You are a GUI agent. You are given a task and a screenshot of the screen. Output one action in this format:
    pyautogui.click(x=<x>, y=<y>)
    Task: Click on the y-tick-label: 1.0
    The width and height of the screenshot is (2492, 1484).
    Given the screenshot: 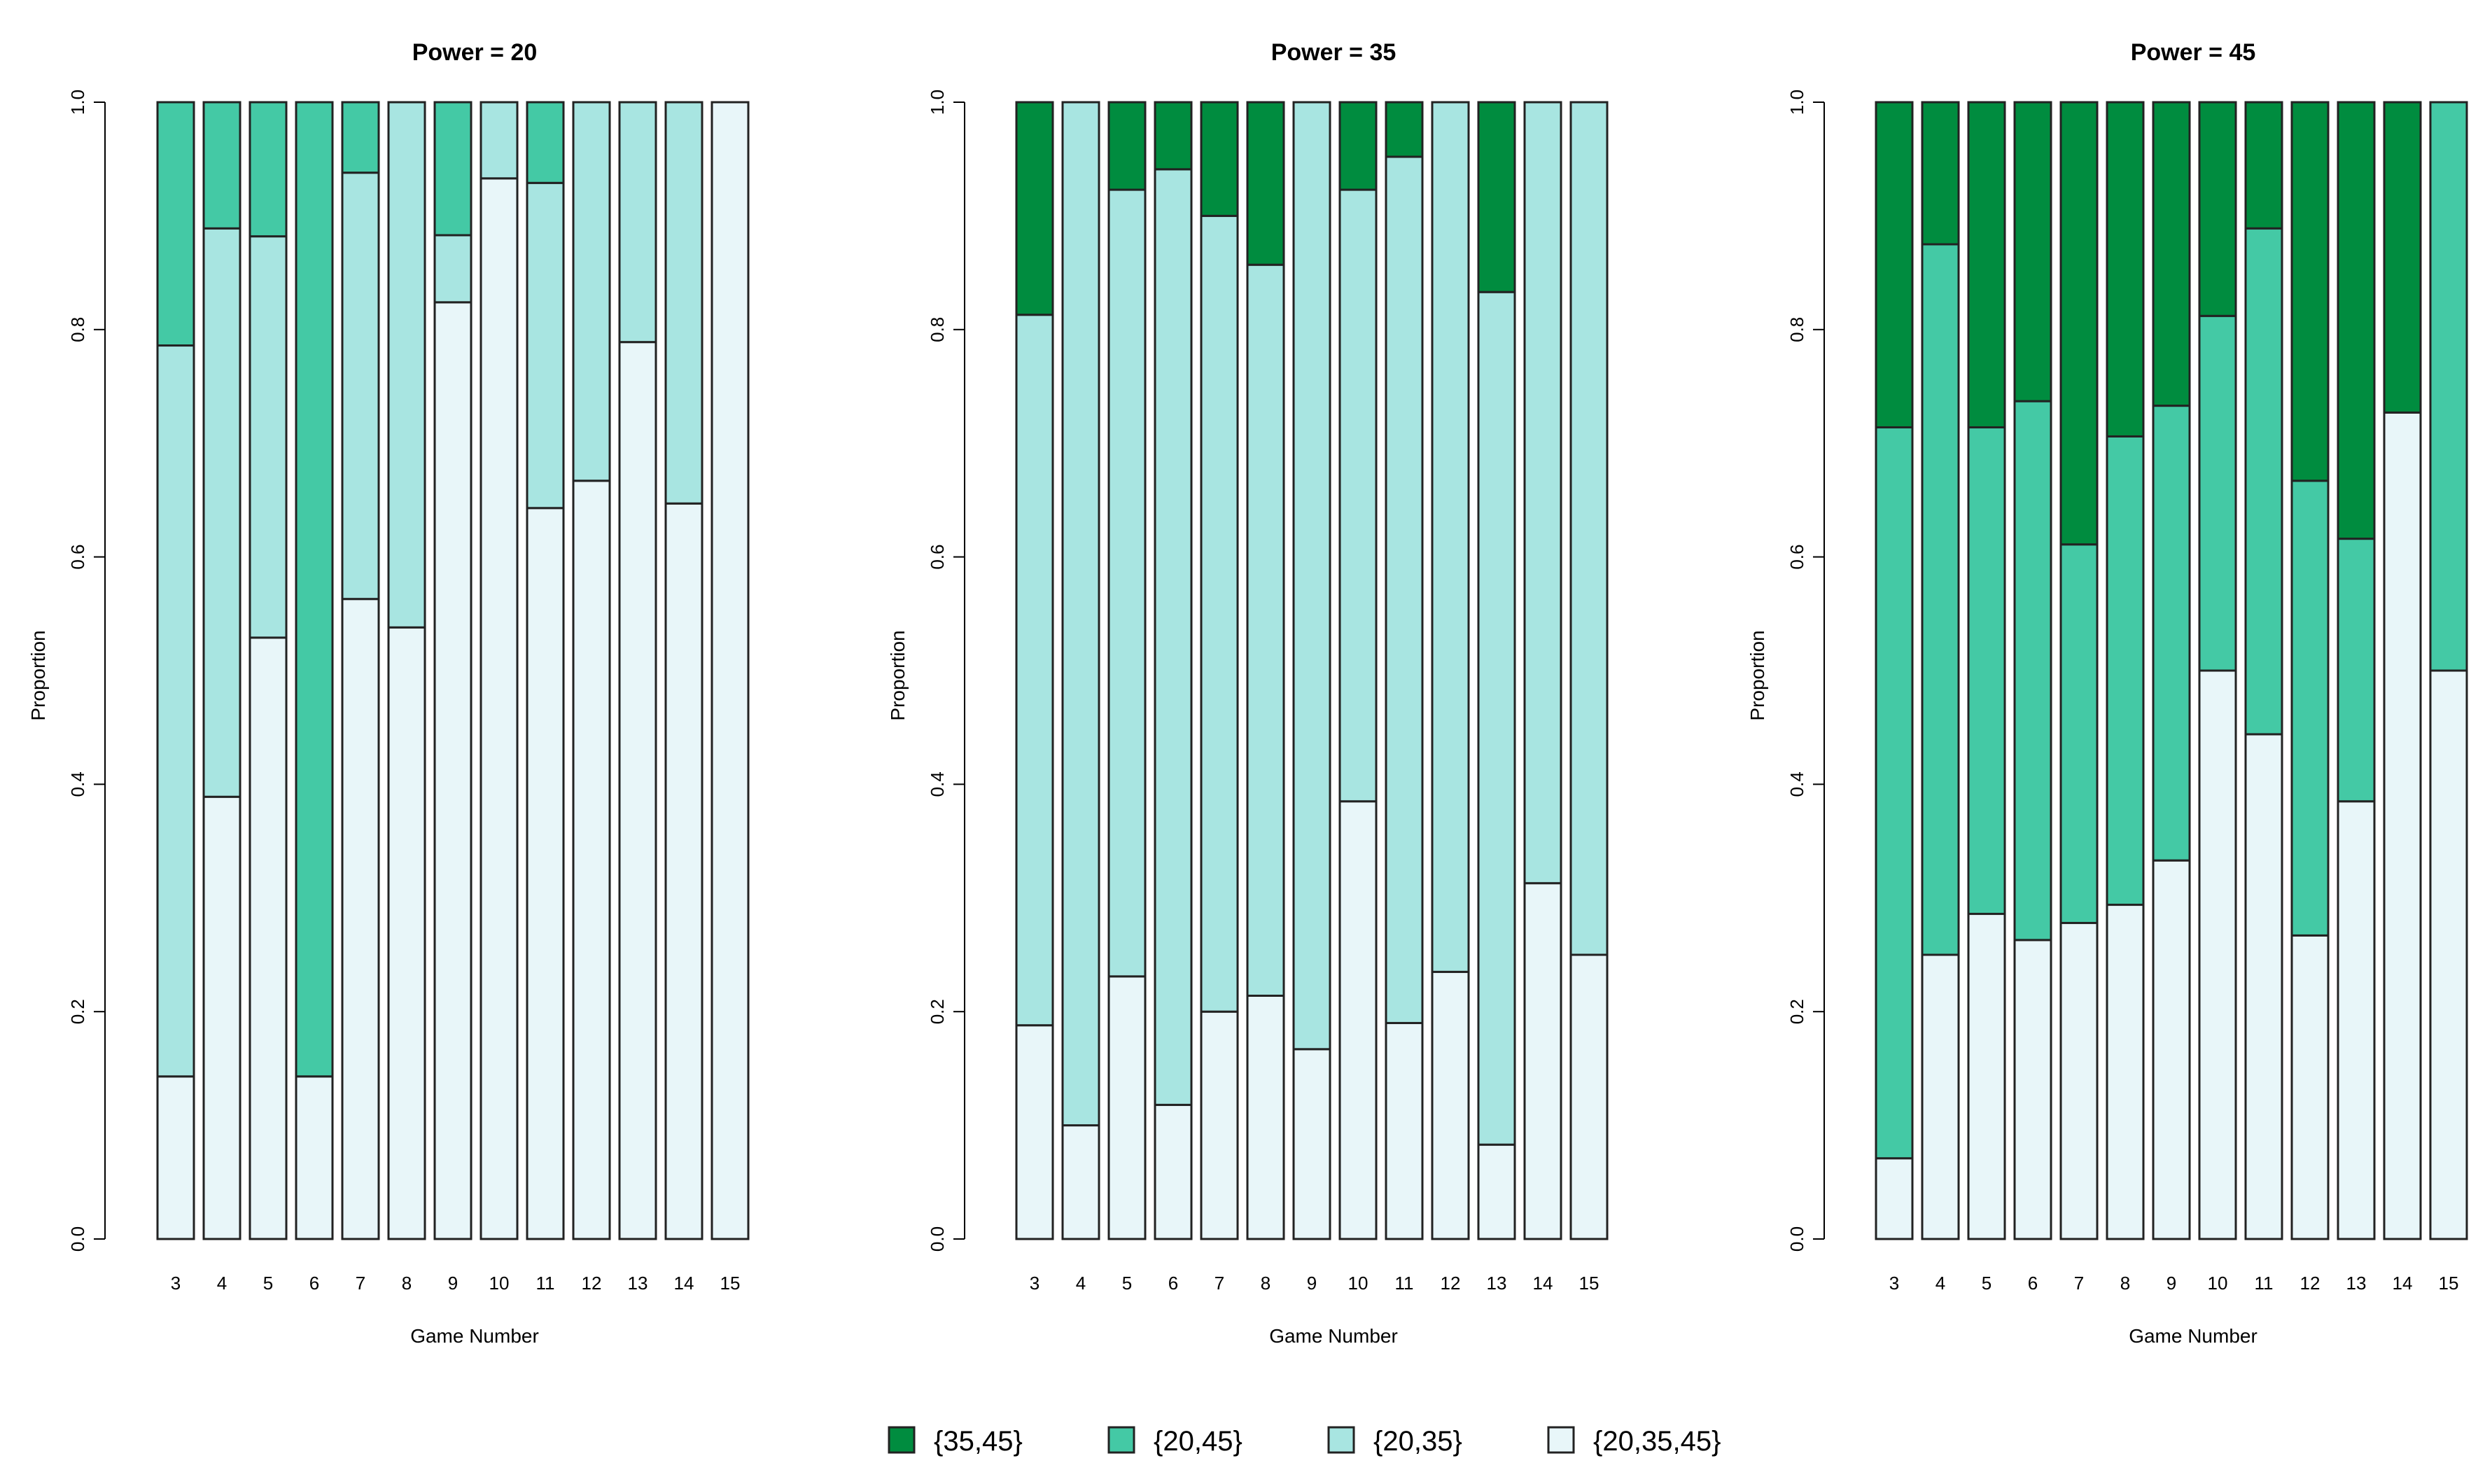 What is the action you would take?
    pyautogui.click(x=77, y=102)
    